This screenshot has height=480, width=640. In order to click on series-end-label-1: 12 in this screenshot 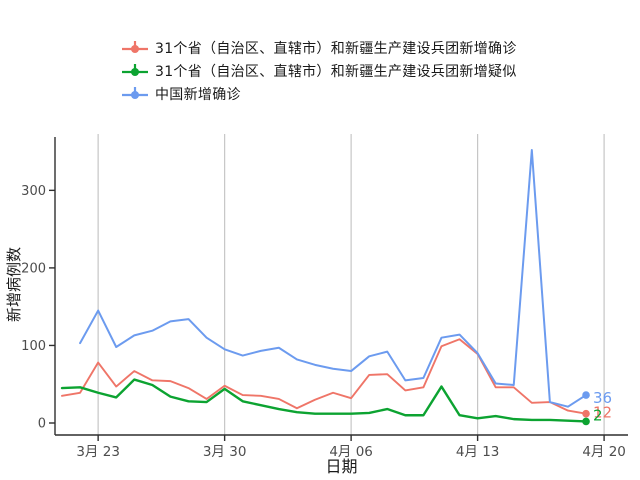, I will do `click(602, 413)`.